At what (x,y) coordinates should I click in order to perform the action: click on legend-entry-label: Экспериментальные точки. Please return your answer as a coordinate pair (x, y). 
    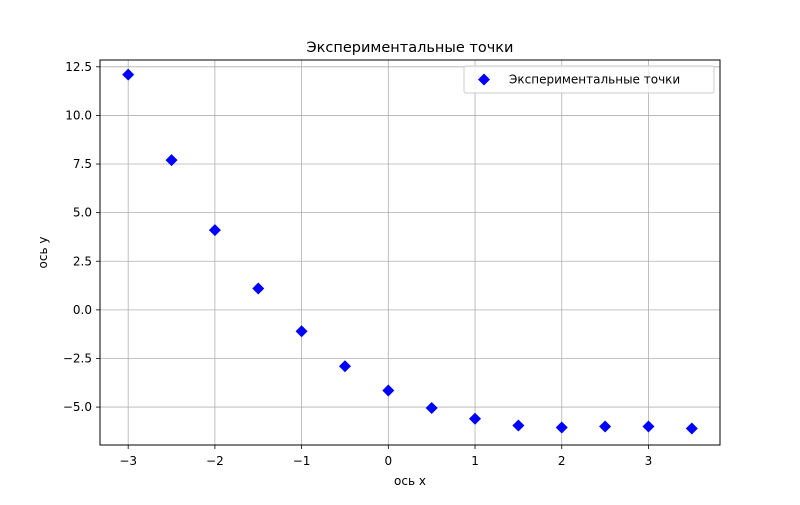
    Looking at the image, I should click on (594, 80).